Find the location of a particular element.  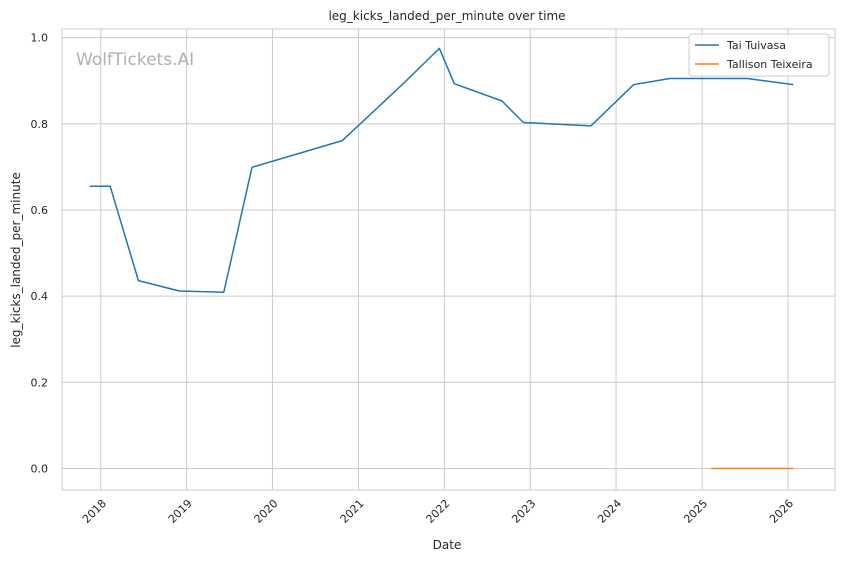

x-tick-label: 2025 is located at coordinates (695, 511).